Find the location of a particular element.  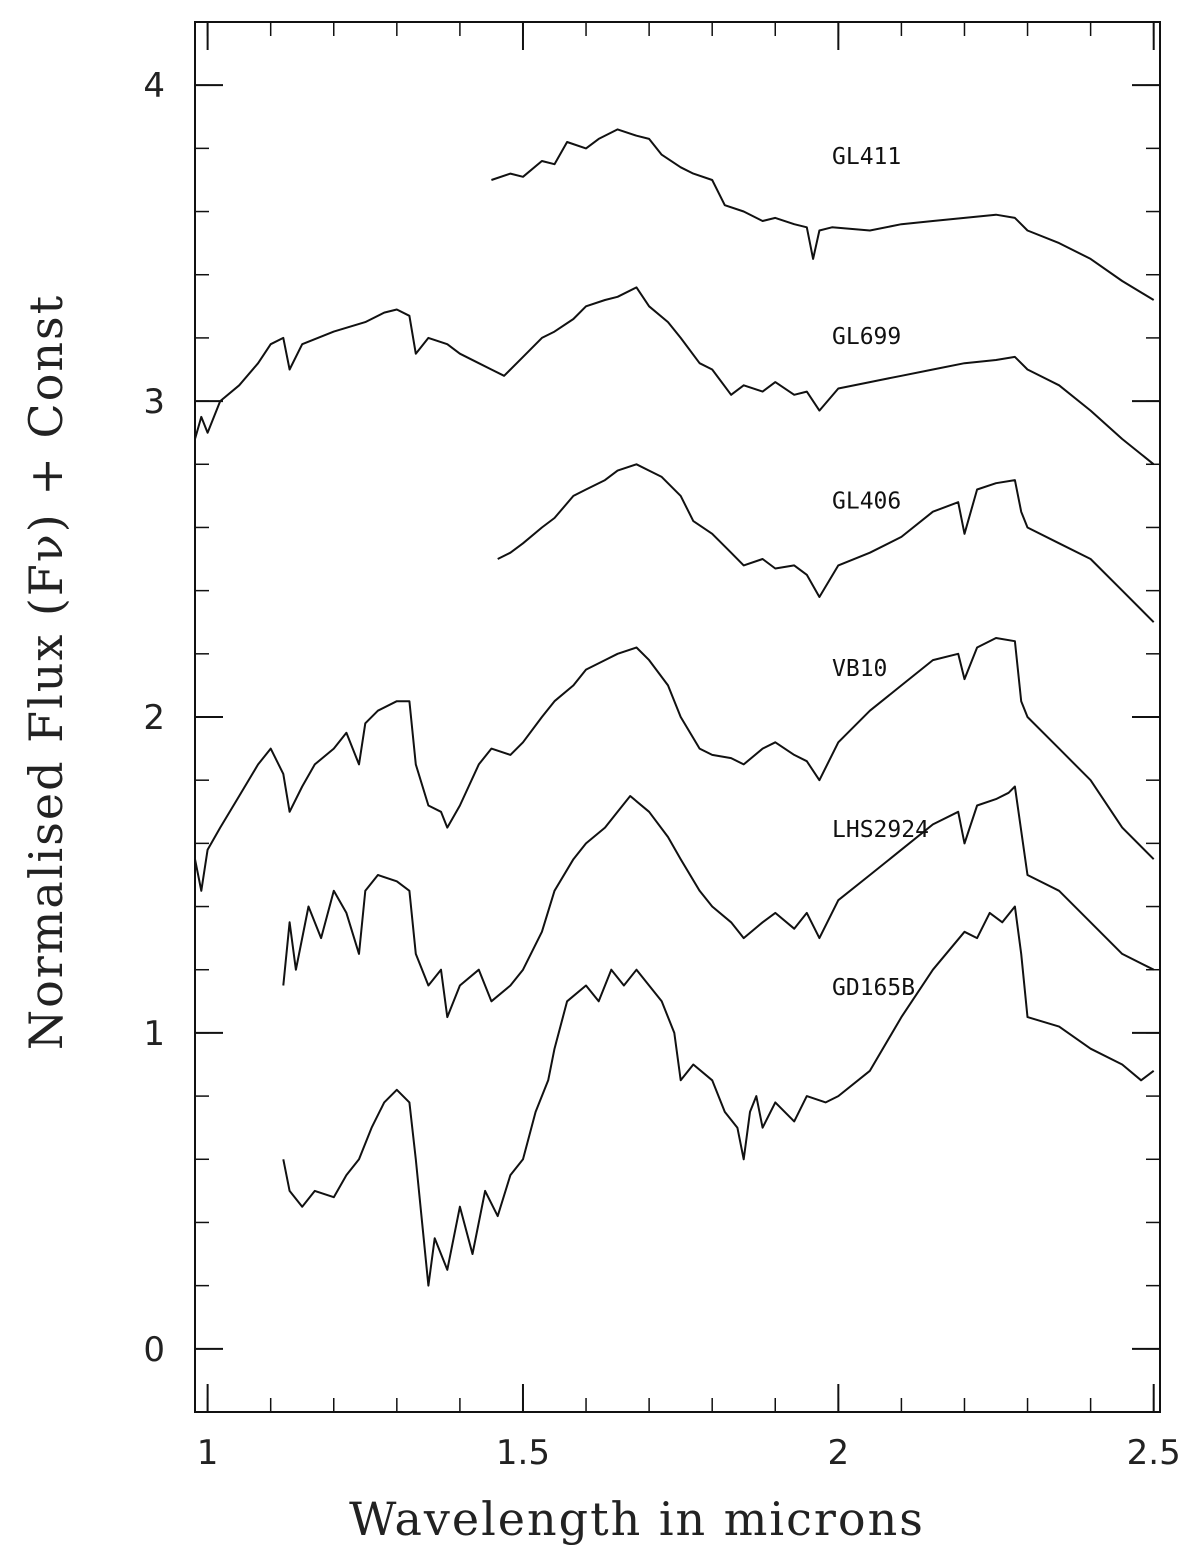

spectrum-line-gl411 is located at coordinates (823, 214).